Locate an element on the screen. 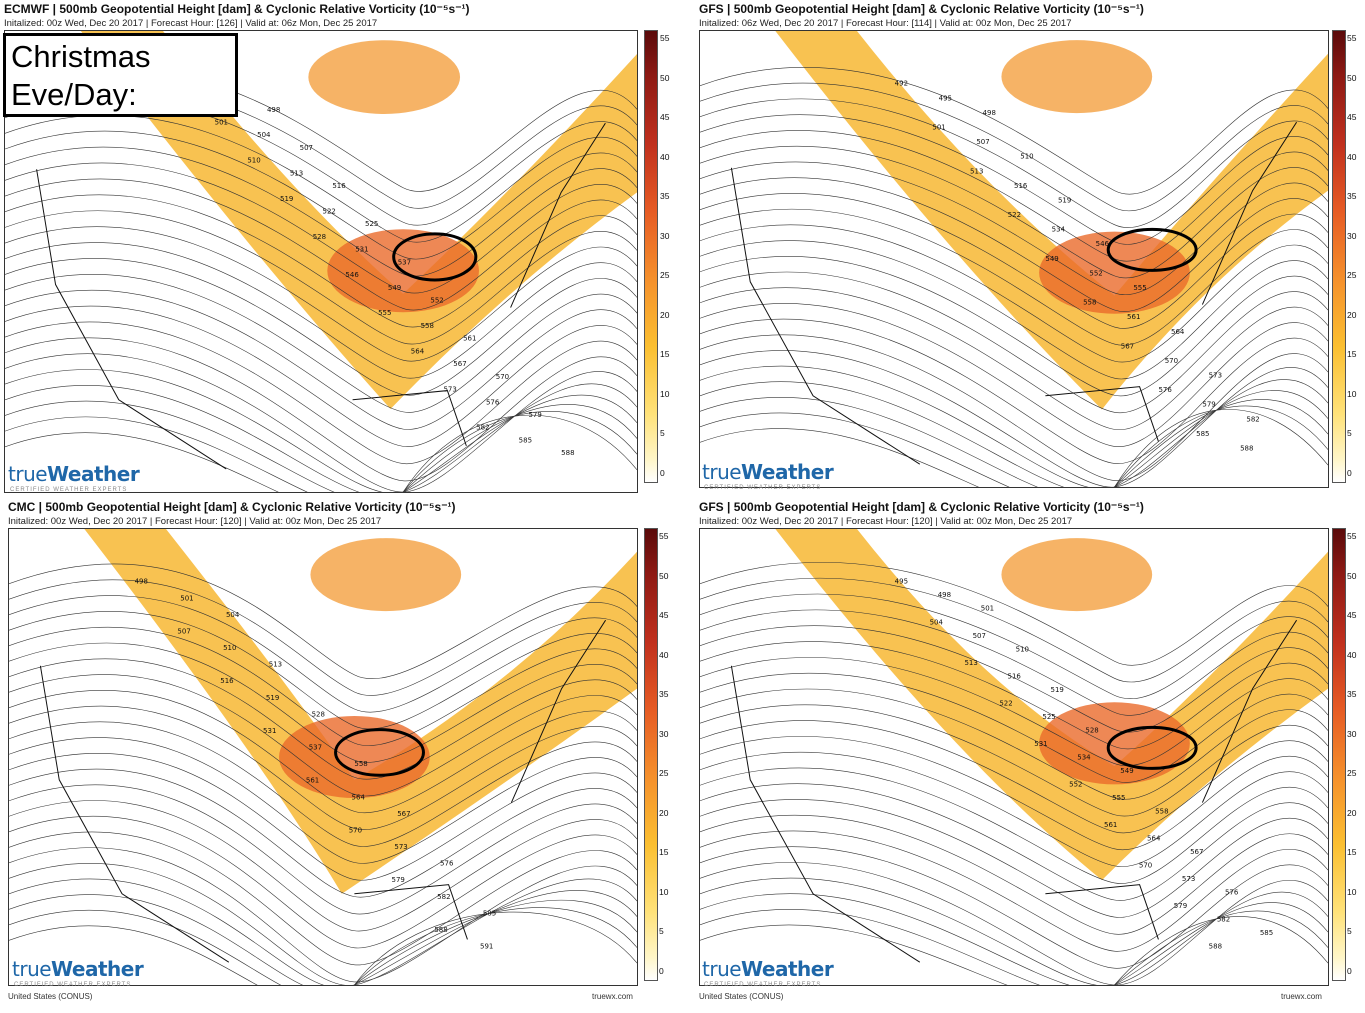 The width and height of the screenshot is (1365, 1013). highlight-circle is located at coordinates (1152, 249).